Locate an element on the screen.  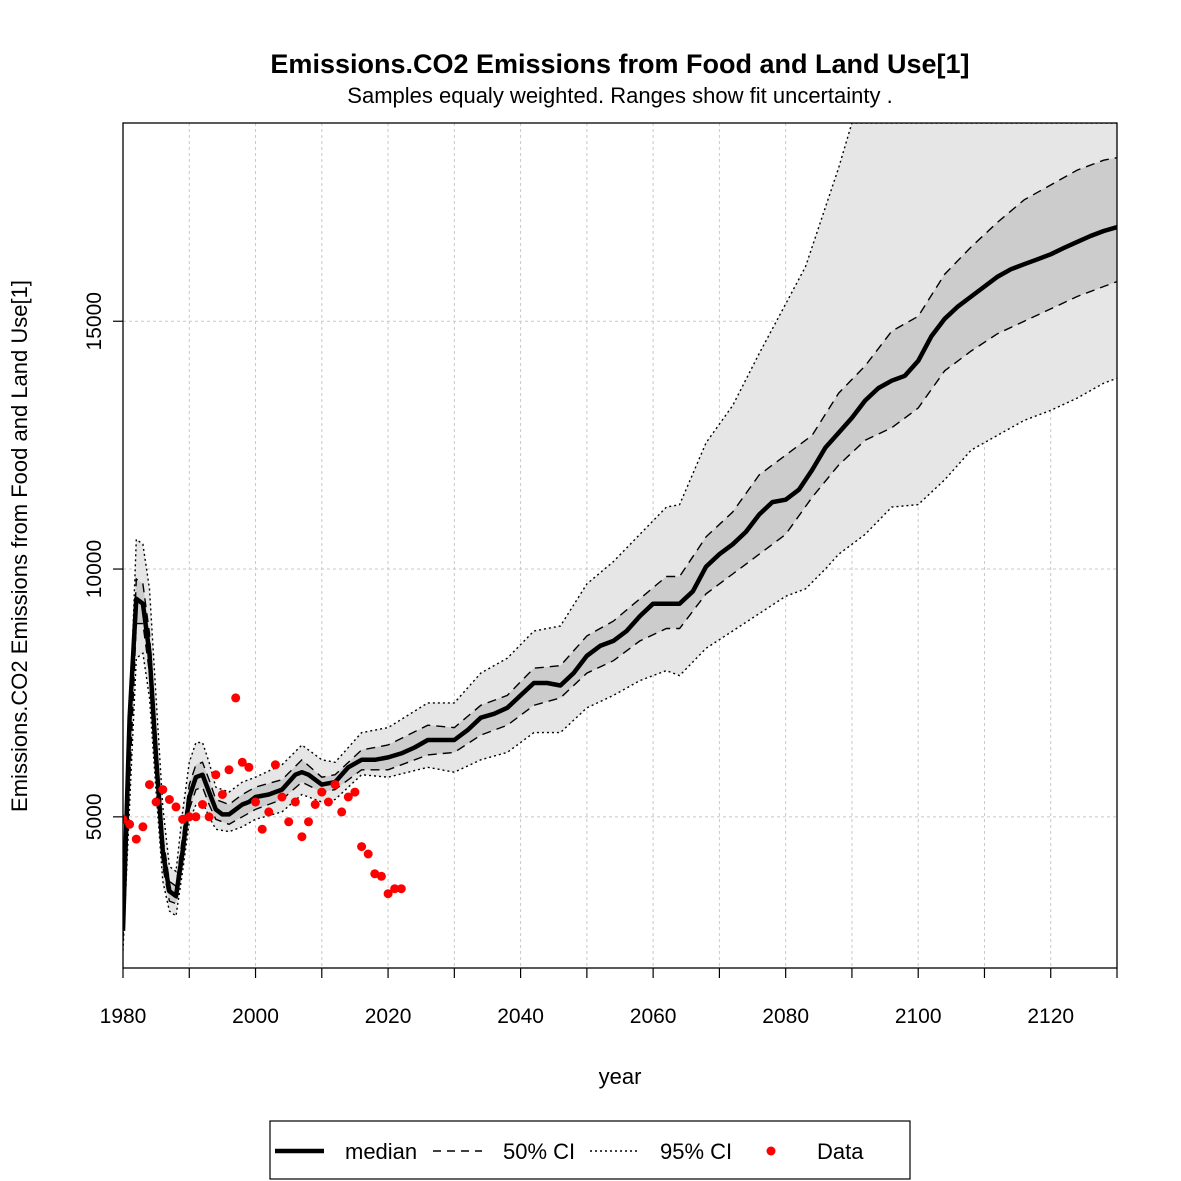
legend: median 50% CI 95% CI Data is located at coordinates (590, 1150).